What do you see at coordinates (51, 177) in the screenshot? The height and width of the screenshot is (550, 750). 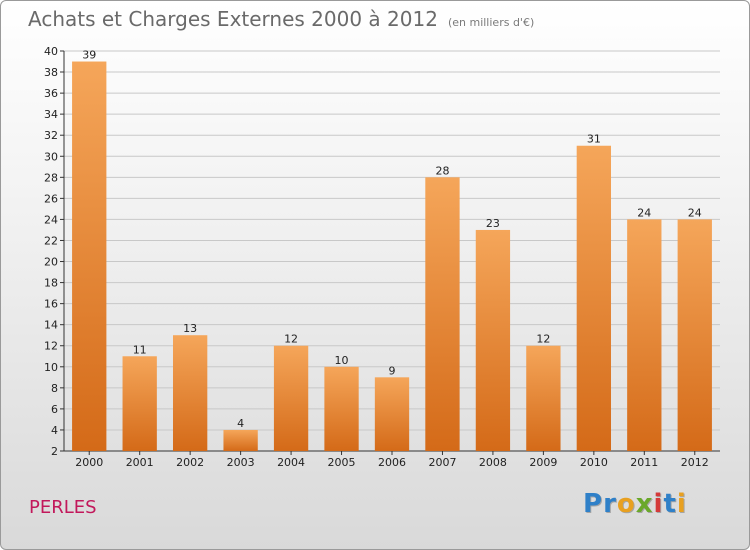 I see `y-tick-label: 28` at bounding box center [51, 177].